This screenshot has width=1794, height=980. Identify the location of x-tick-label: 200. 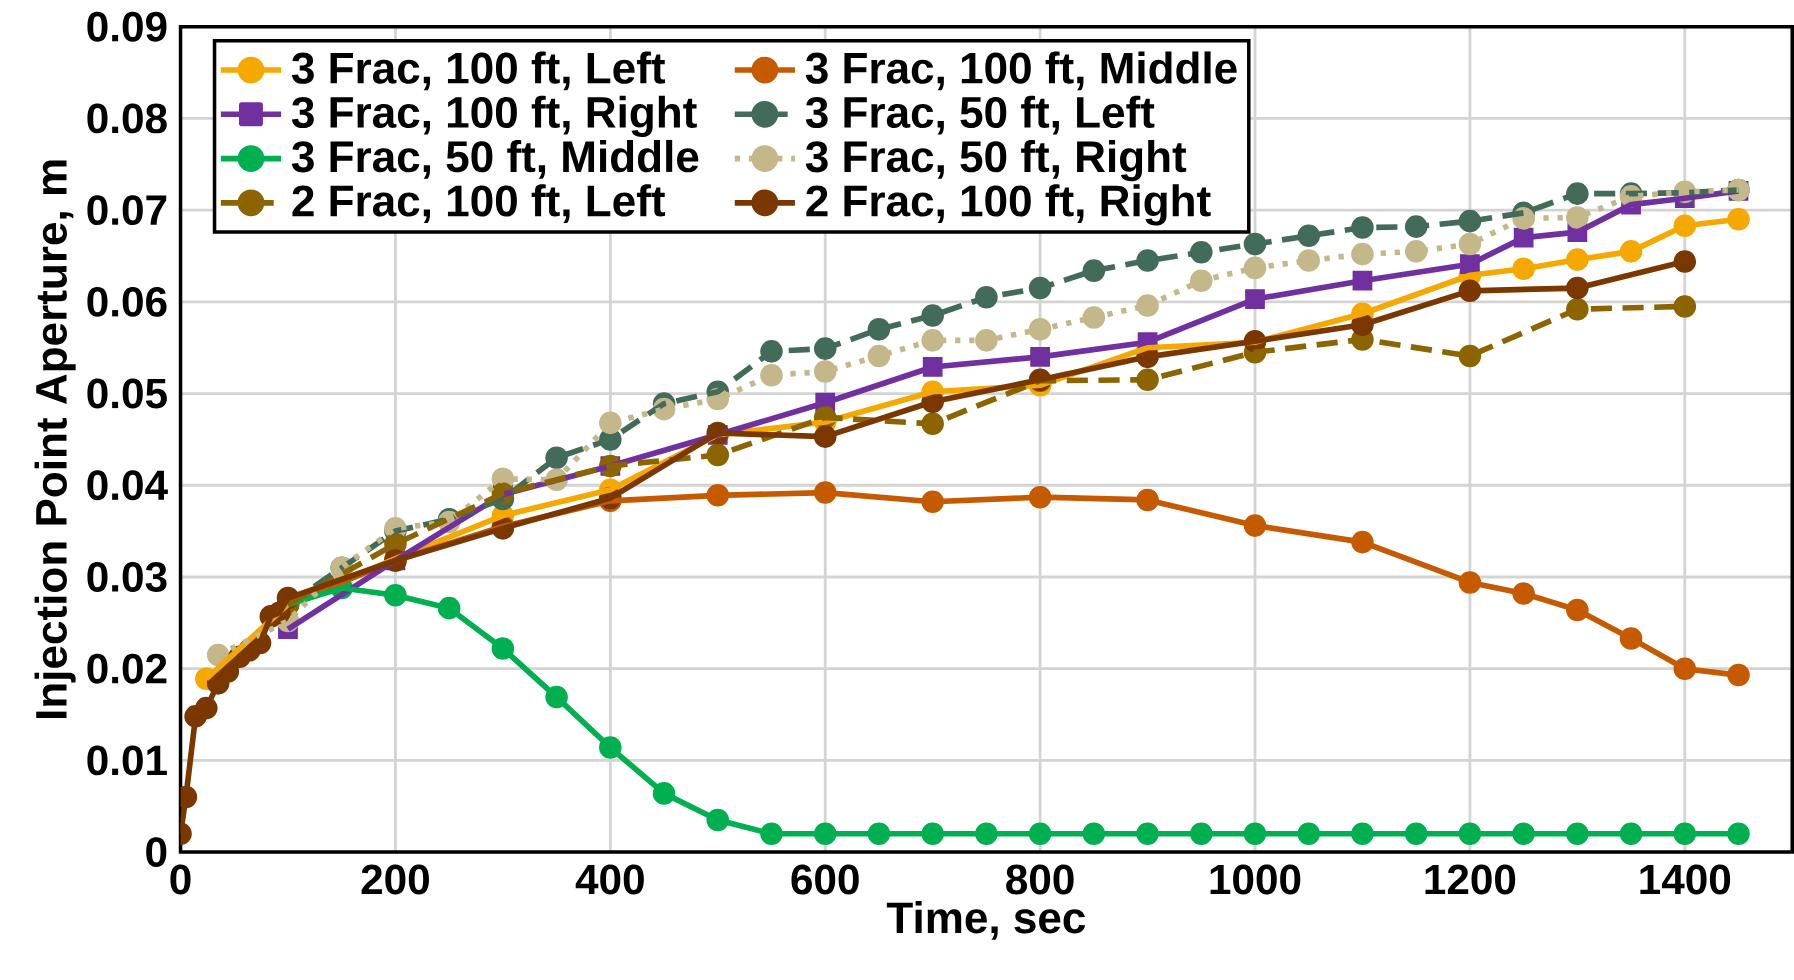
(395, 879).